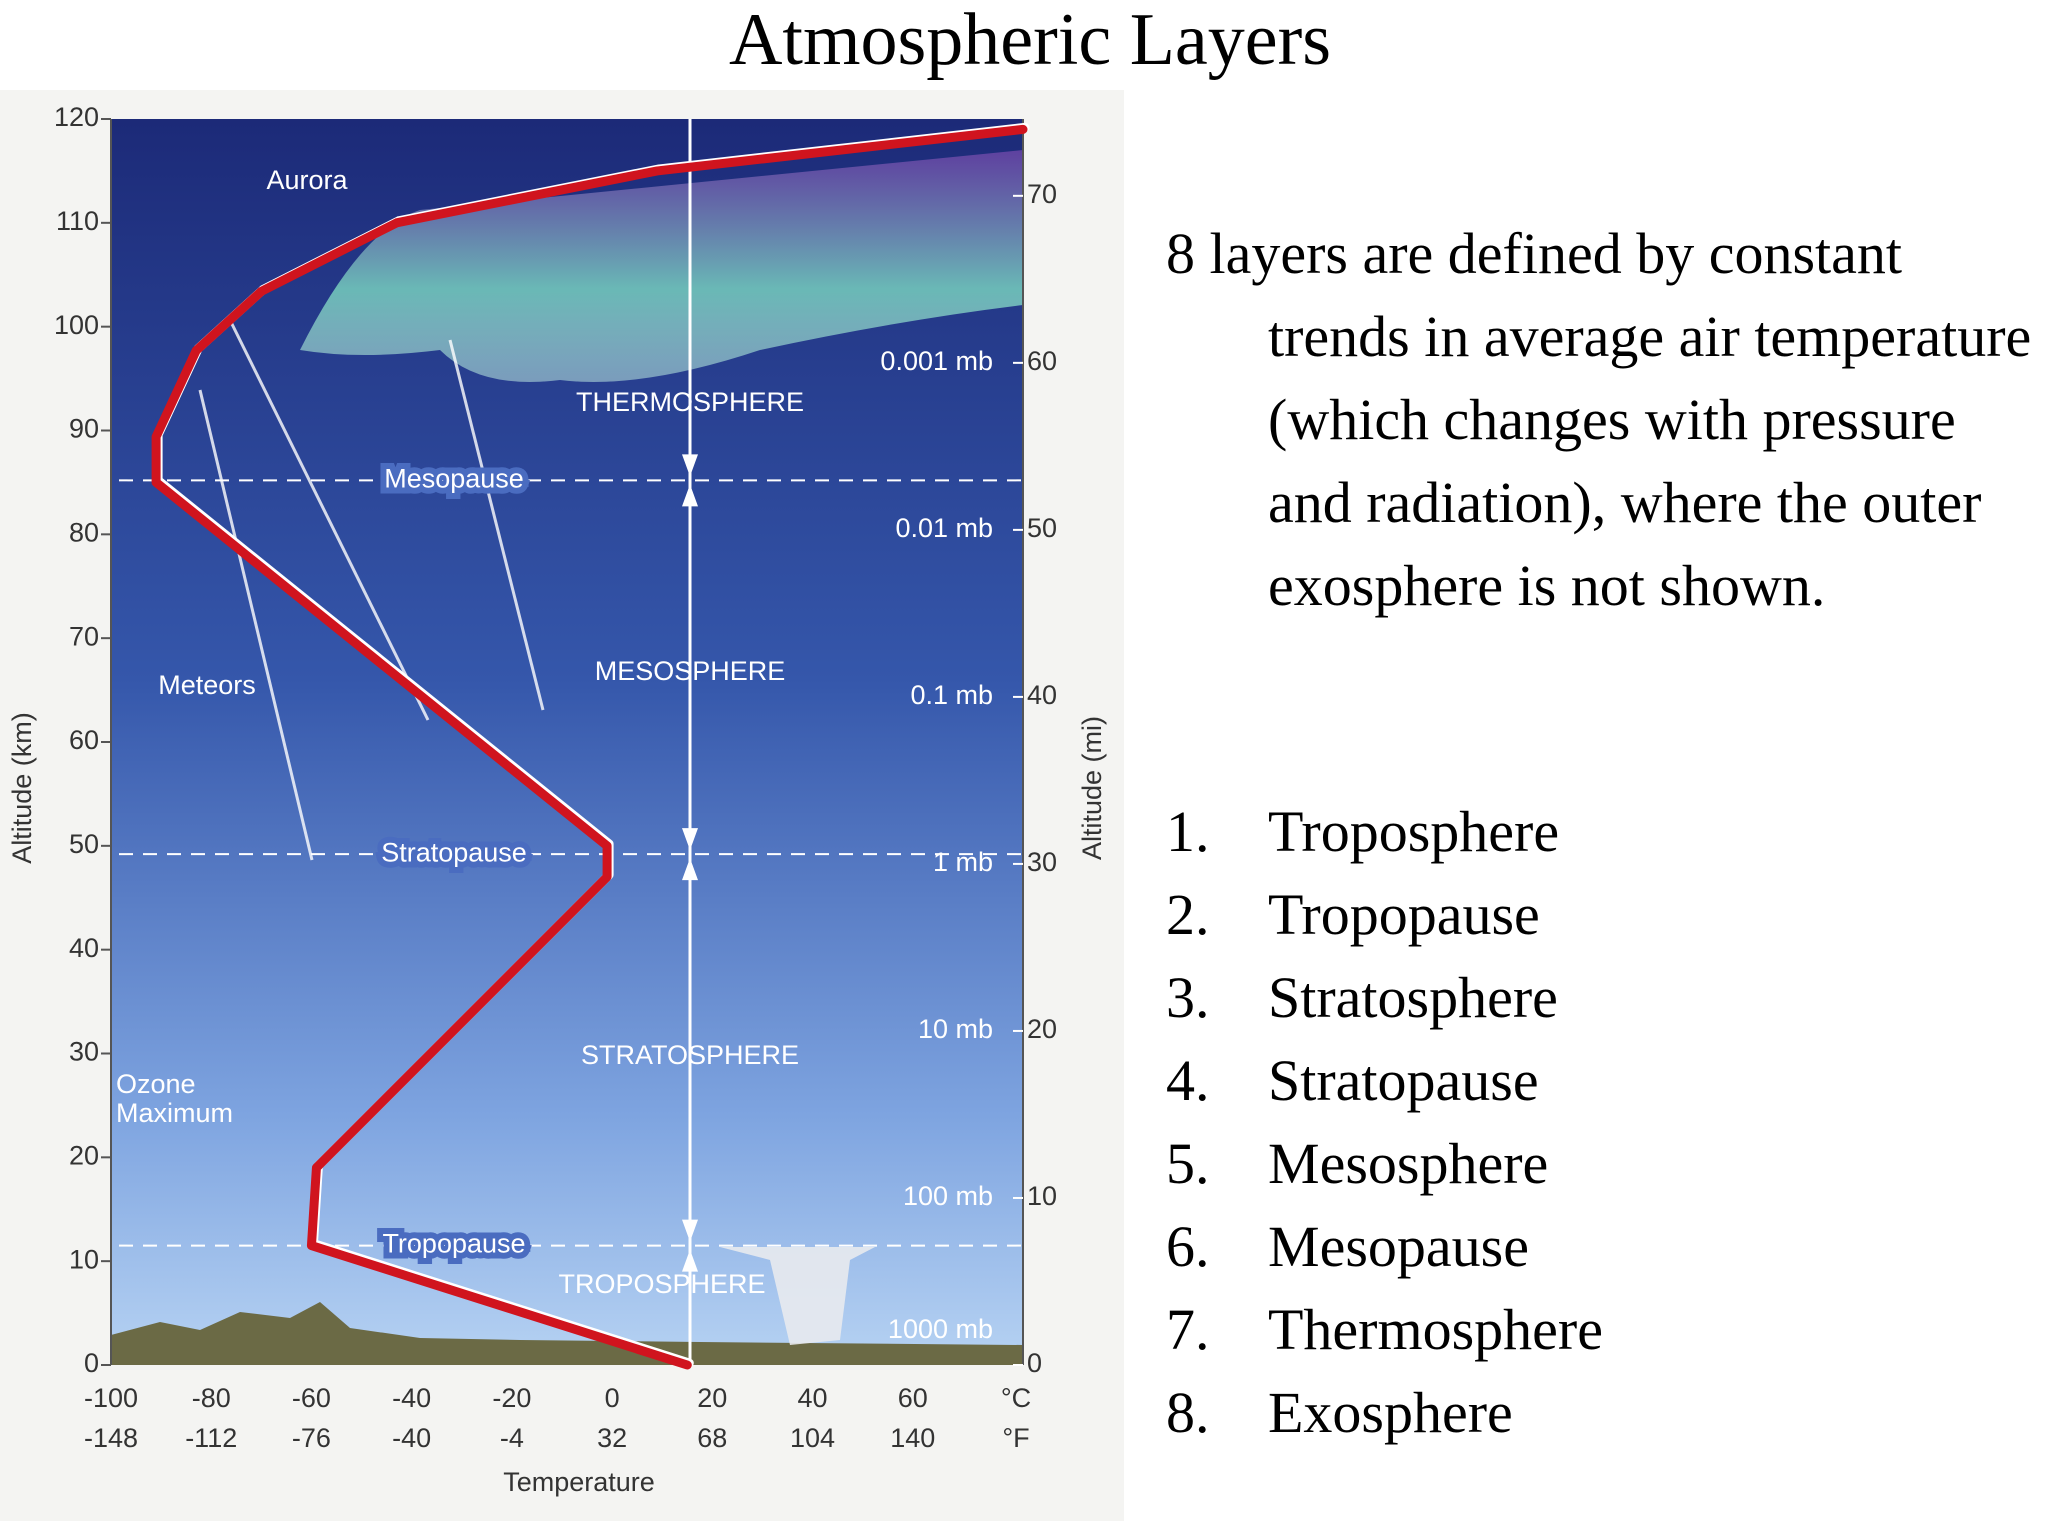  Describe the element at coordinates (84, 636) in the screenshot. I see `y-tick-label: 70` at that location.